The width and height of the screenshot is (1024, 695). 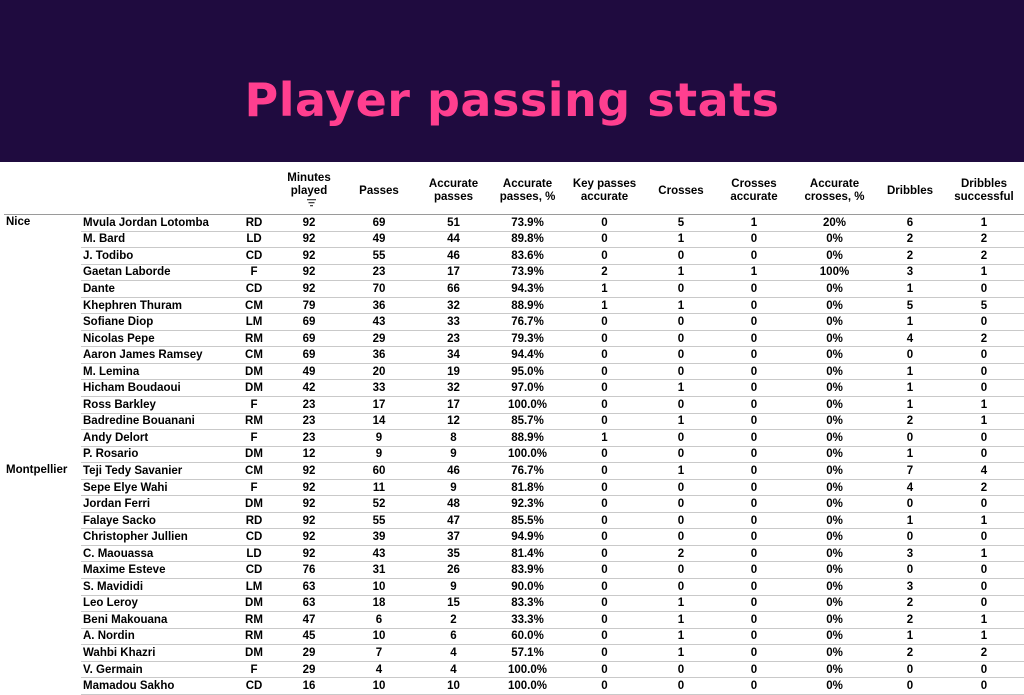 I want to click on table-row: Andy Delort F 23 9 8 88.9% 1 0 0 0% 0 0, so click(x=514, y=438).